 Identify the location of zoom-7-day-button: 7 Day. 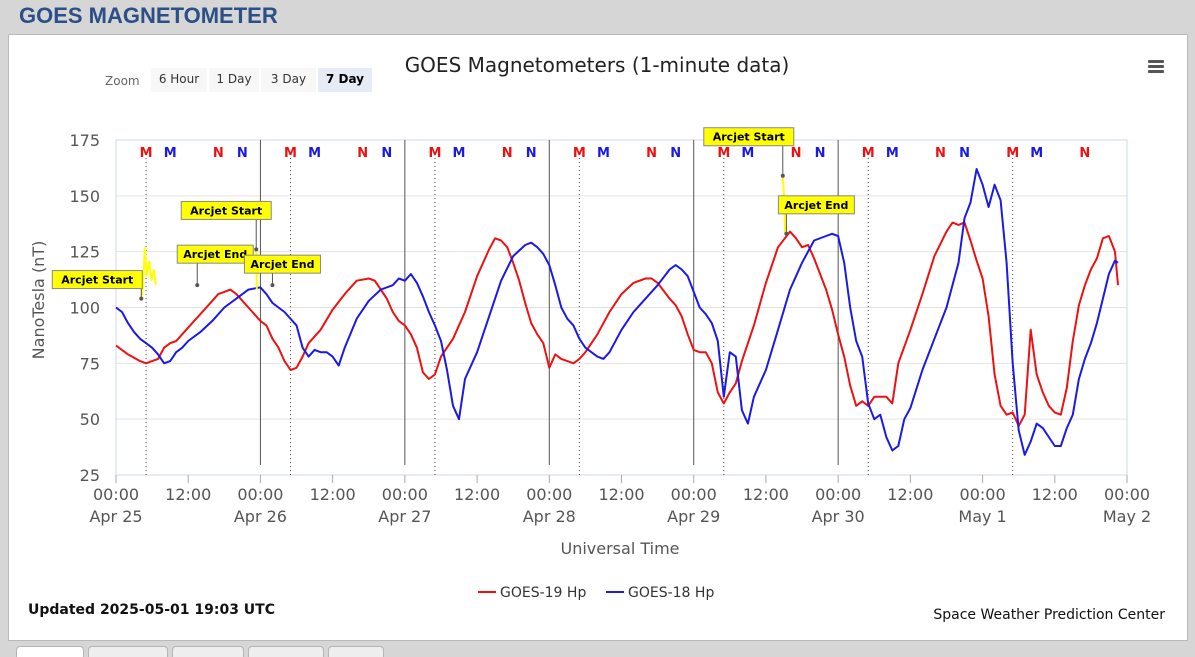
(345, 80).